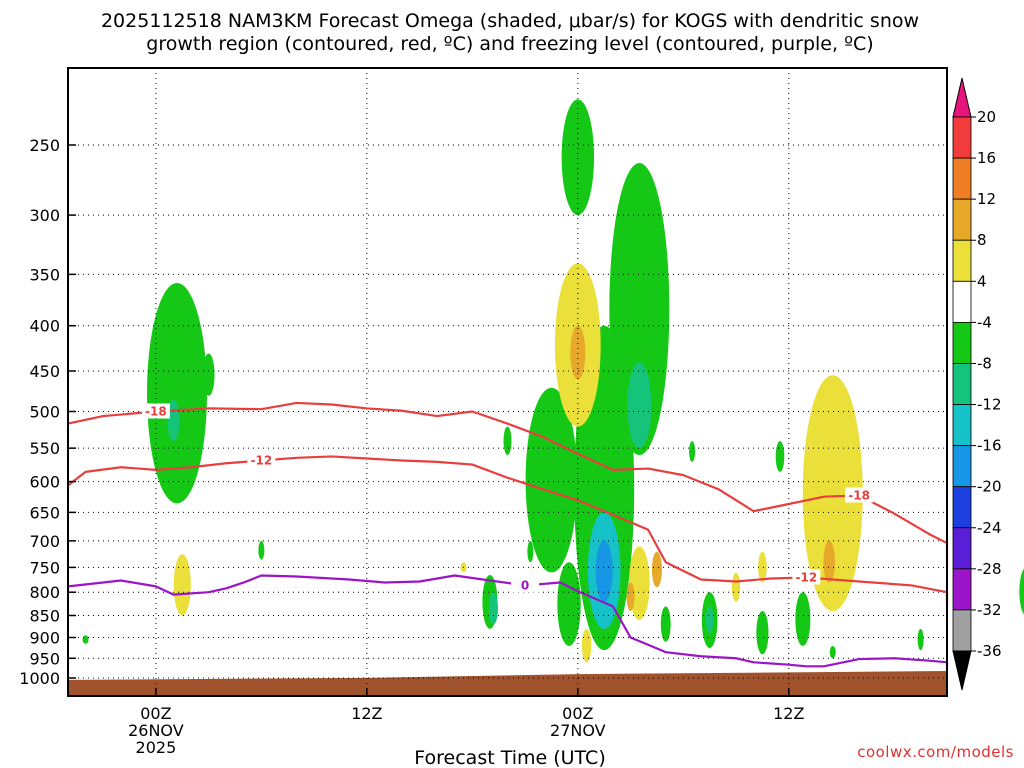 Image resolution: width=1024 pixels, height=768 pixels. I want to click on y-tick-label-5: 500, so click(44, 412).